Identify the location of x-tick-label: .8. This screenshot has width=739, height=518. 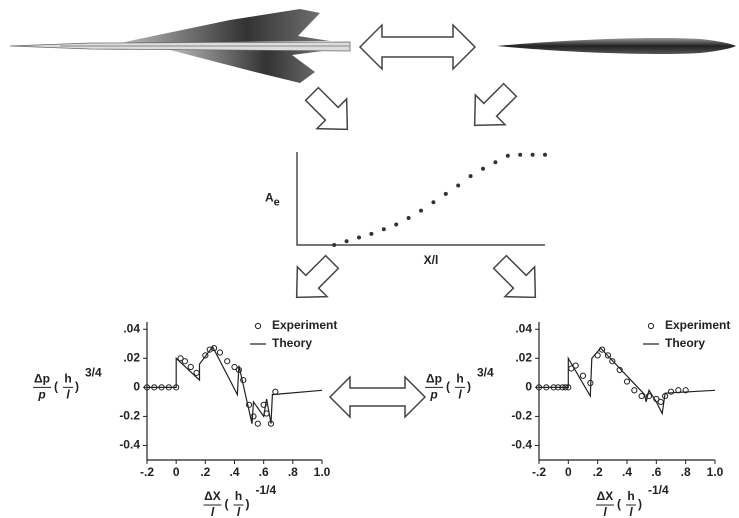
(686, 472).